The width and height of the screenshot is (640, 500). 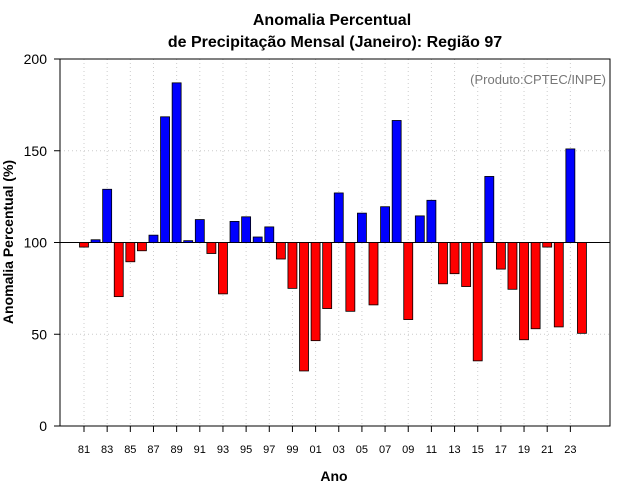 What do you see at coordinates (176, 162) in the screenshot?
I see `bar-1989` at bounding box center [176, 162].